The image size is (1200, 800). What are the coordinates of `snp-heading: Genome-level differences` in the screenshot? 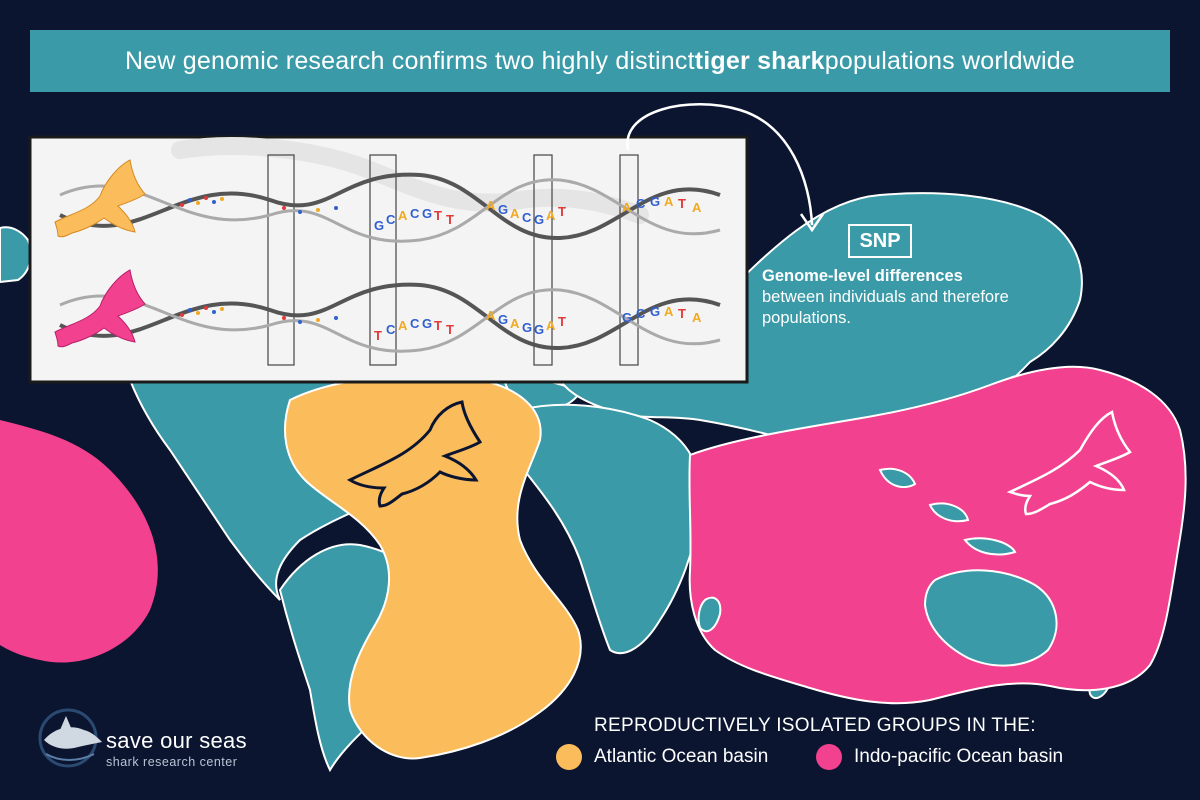 It's located at (862, 276).